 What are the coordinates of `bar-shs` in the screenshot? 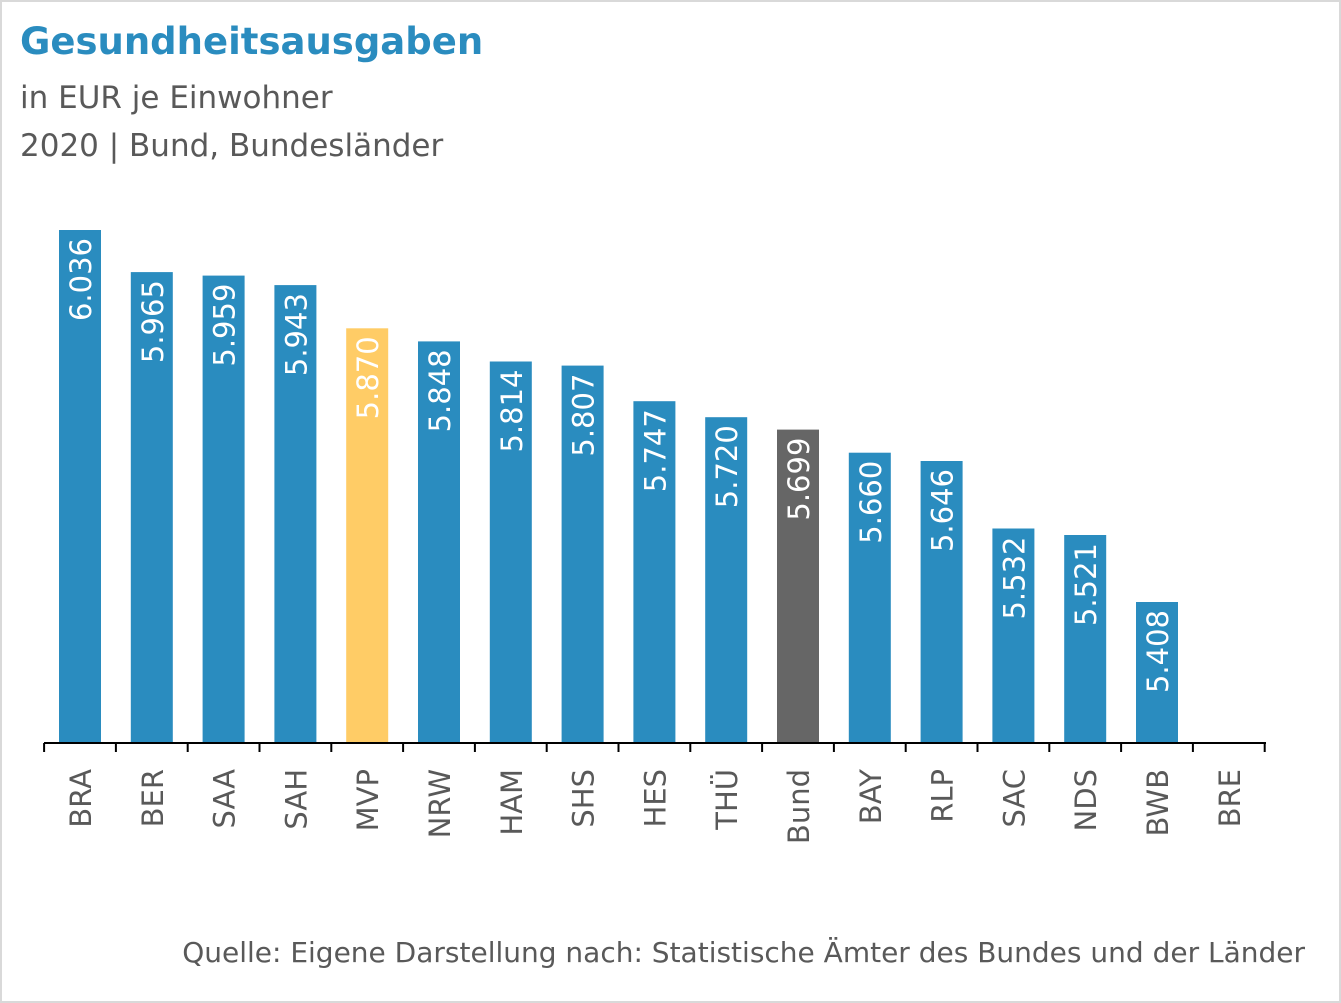 It's located at (582, 554).